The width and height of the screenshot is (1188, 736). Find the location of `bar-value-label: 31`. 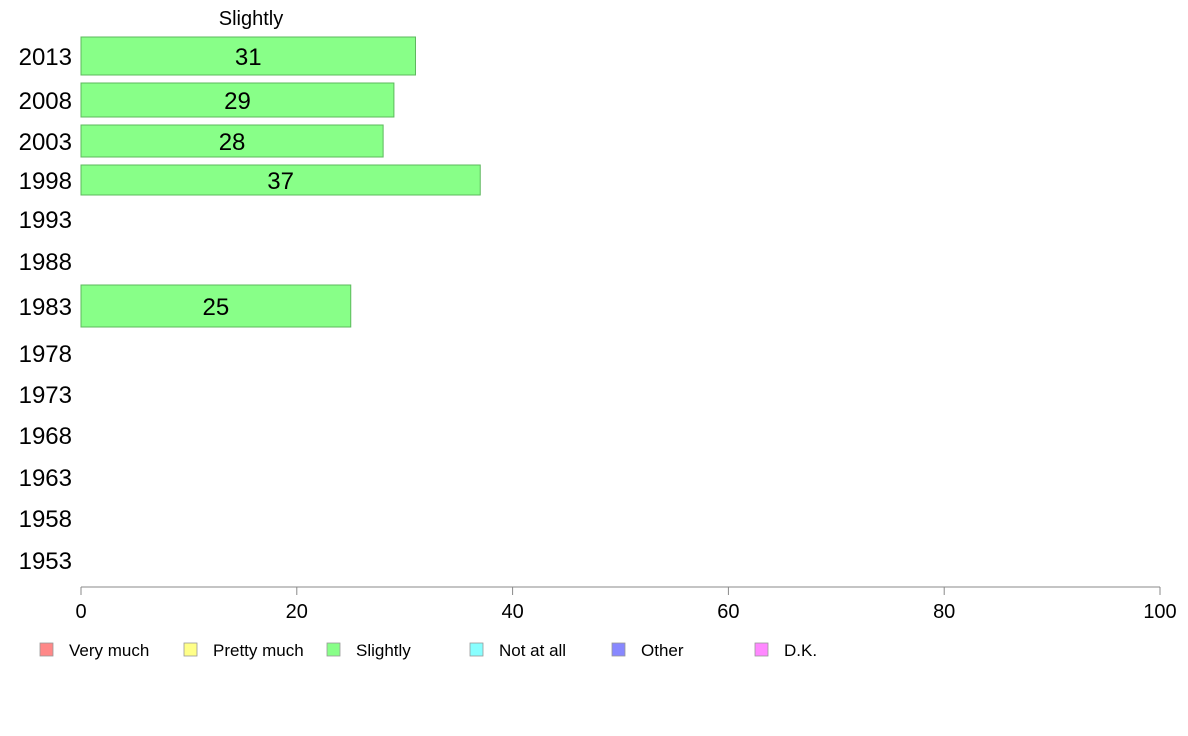

bar-value-label: 31 is located at coordinates (248, 57).